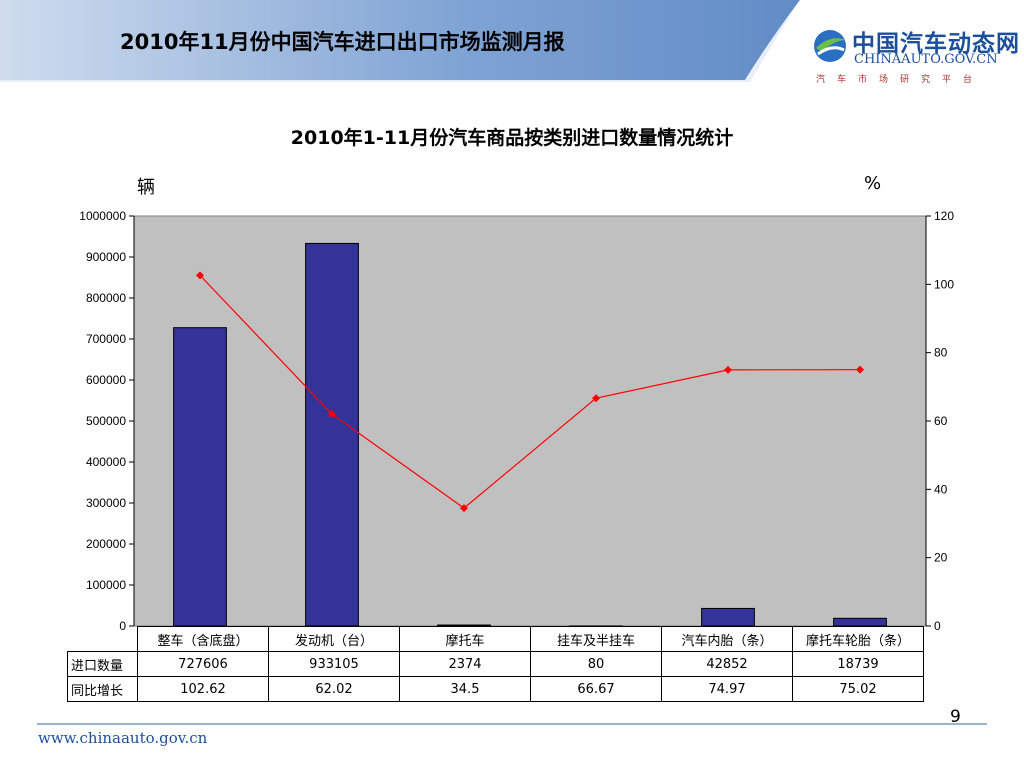 This screenshot has width=1024, height=768. Describe the element at coordinates (465, 639) in the screenshot. I see `table-category-cell: 摩托车` at that location.